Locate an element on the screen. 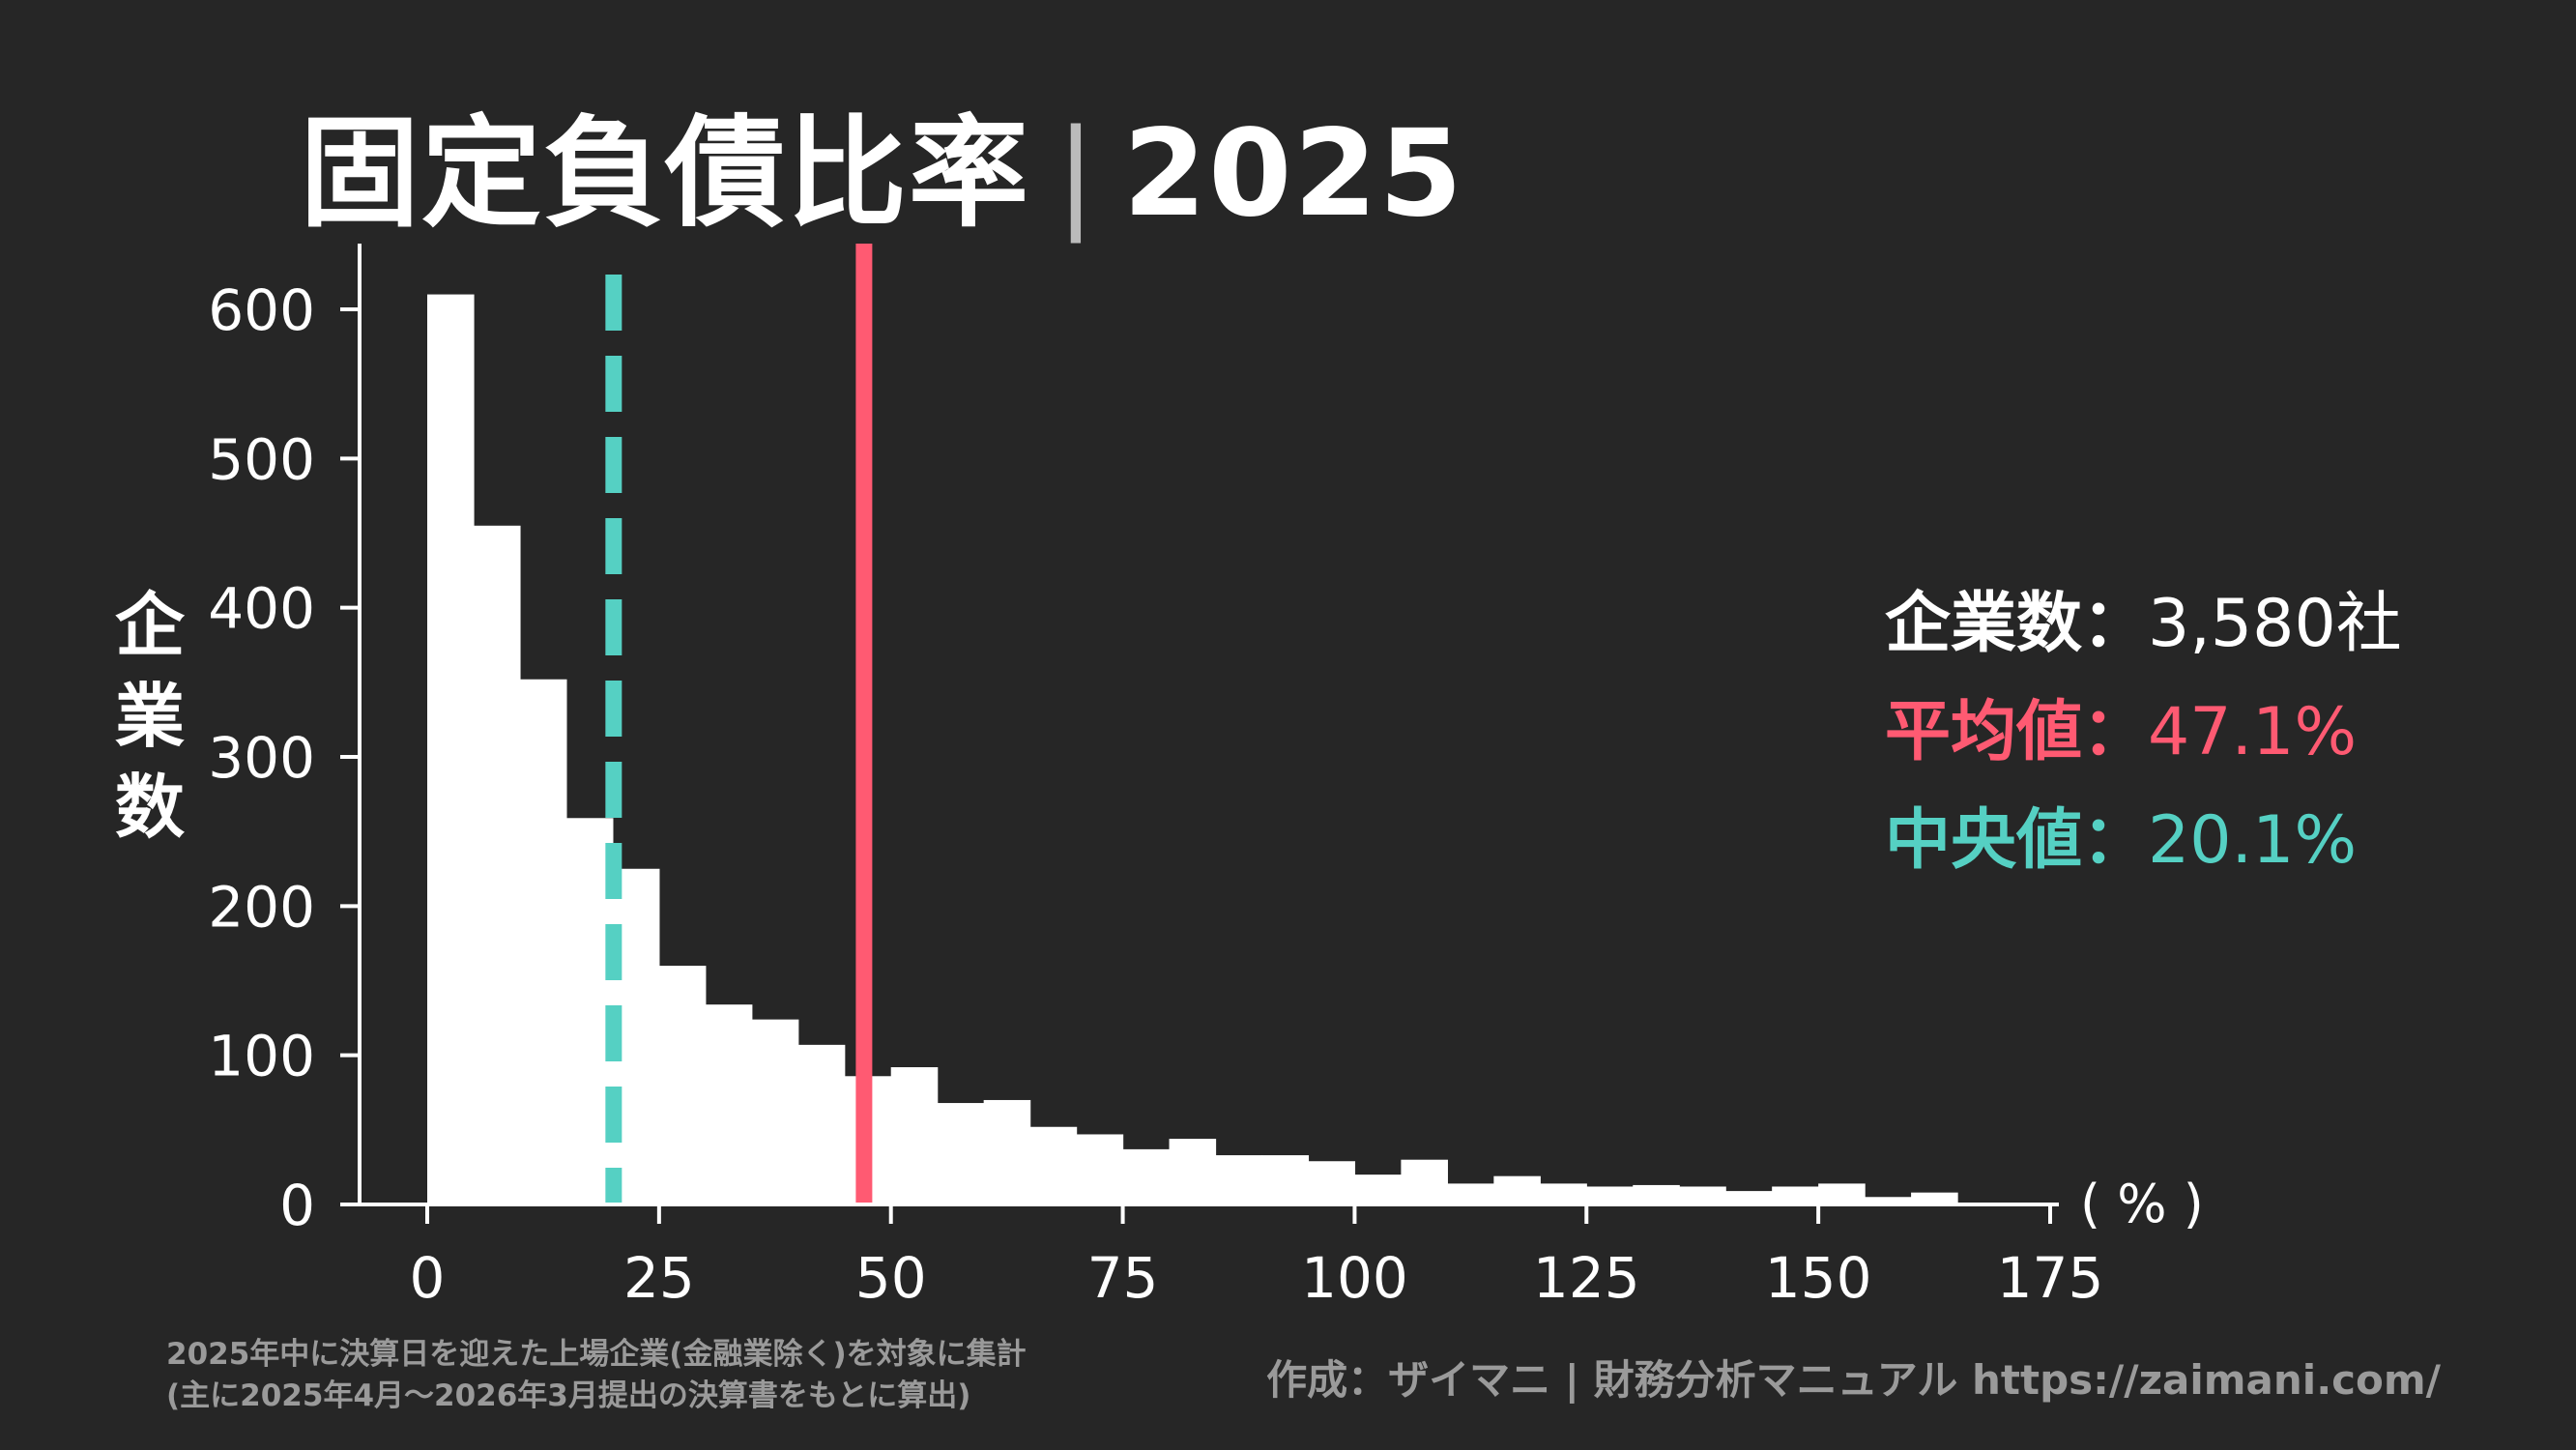  summary-stats: 企業数：3,580社 平均値：47.1% 中央値：20.1% is located at coordinates (2143, 733).